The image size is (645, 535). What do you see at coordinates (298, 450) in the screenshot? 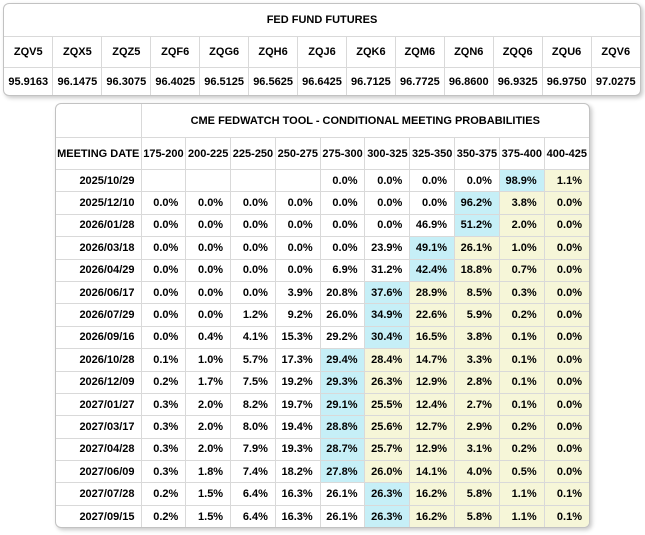
I see `probability-cell: 19.3%` at bounding box center [298, 450].